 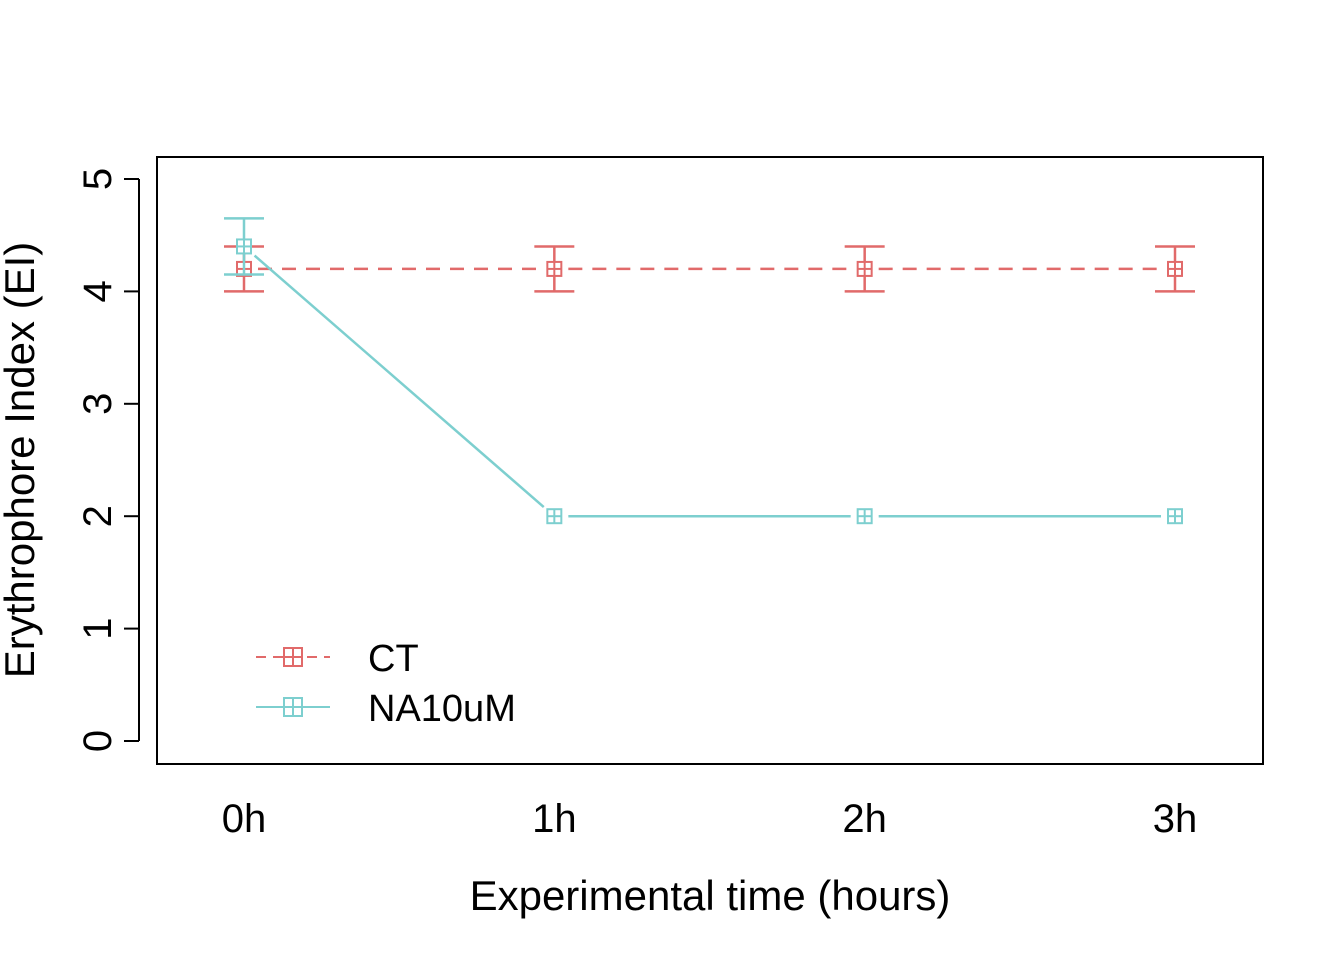 I want to click on x-axis-title: Experimental time (hours), so click(x=710, y=895).